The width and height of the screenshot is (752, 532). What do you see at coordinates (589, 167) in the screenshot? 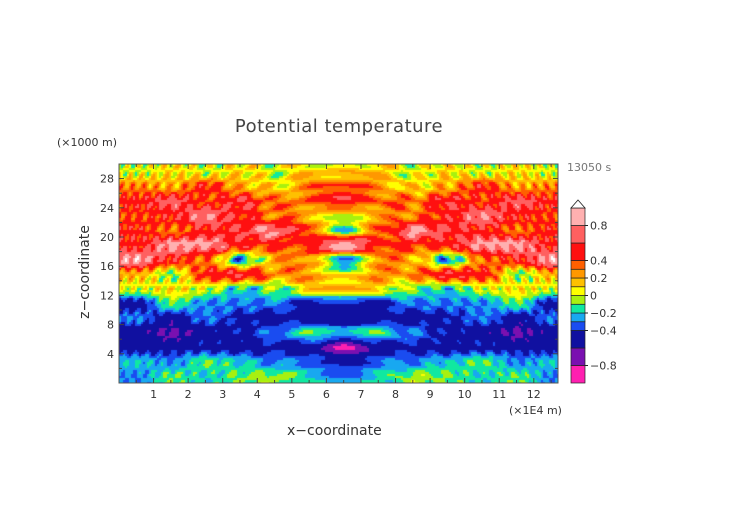
I see `time-label: 13050 s` at bounding box center [589, 167].